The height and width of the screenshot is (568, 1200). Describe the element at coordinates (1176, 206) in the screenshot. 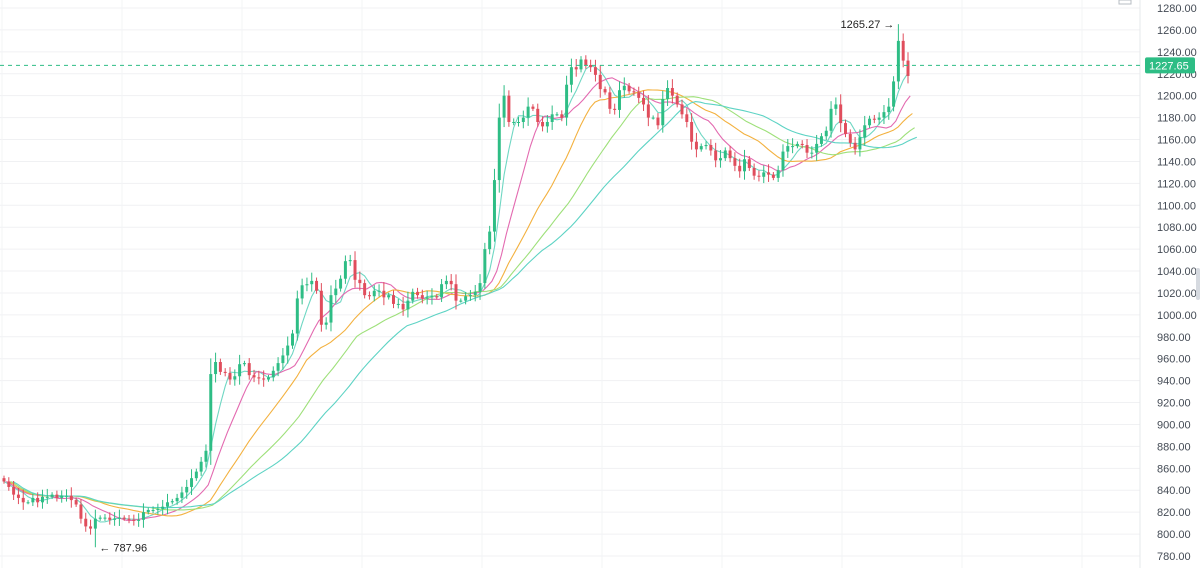

I see `y-tick-label: 1100.00` at that location.